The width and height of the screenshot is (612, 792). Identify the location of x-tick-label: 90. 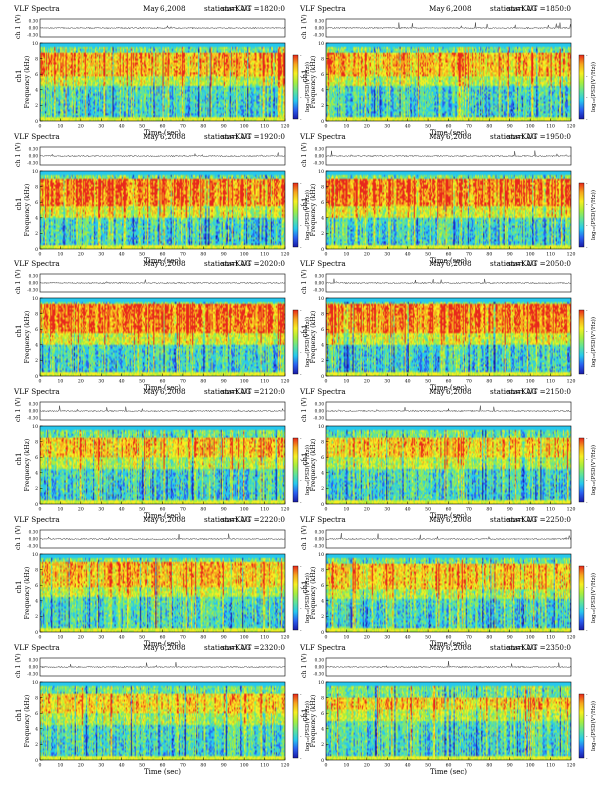
(224, 510).